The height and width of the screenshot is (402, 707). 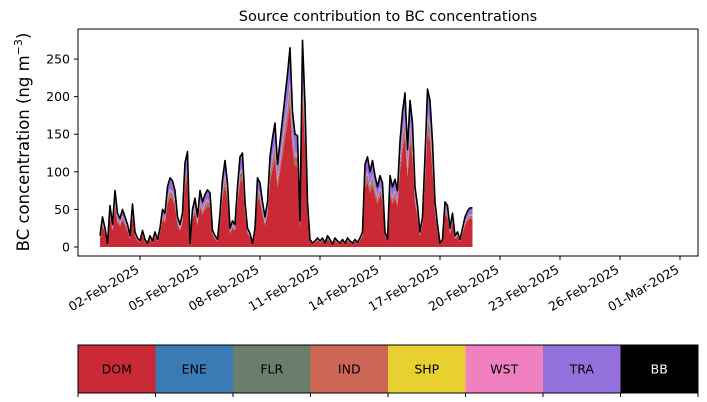 I want to click on legend-label-wst: WST, so click(x=504, y=369).